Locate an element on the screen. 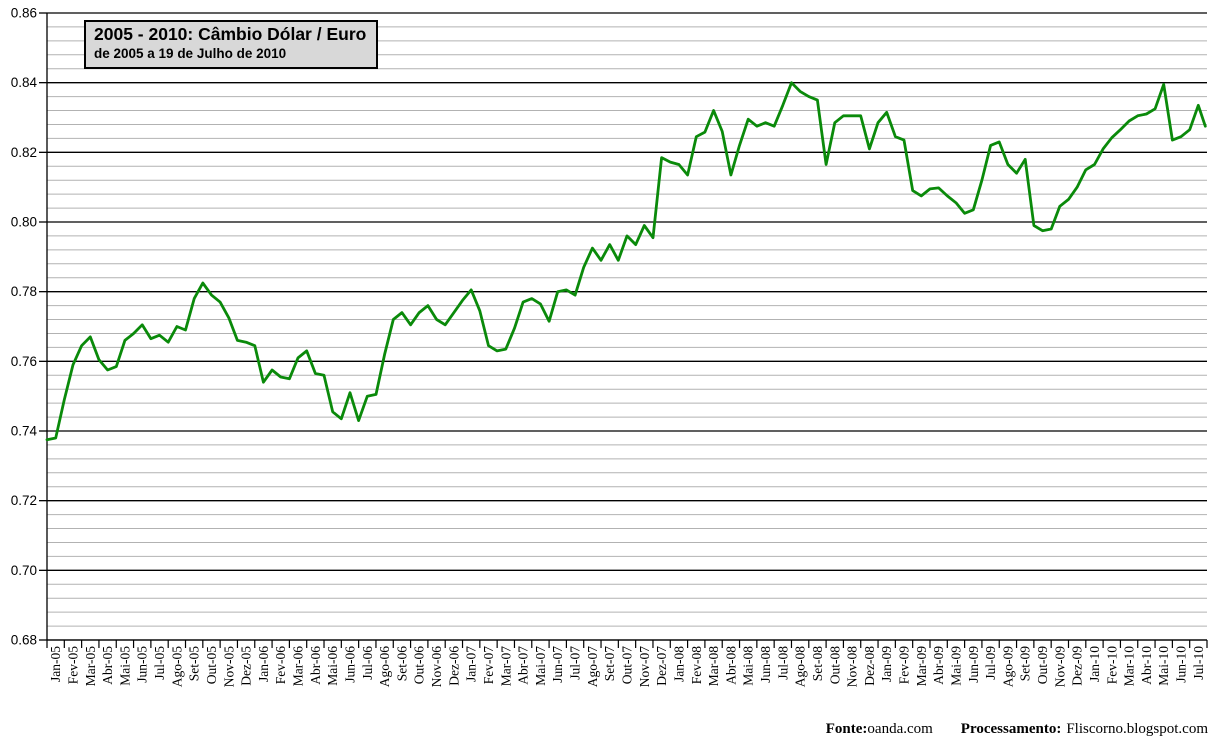 The width and height of the screenshot is (1217, 745). x-tick-label: Abr-09 is located at coordinates (938, 665).